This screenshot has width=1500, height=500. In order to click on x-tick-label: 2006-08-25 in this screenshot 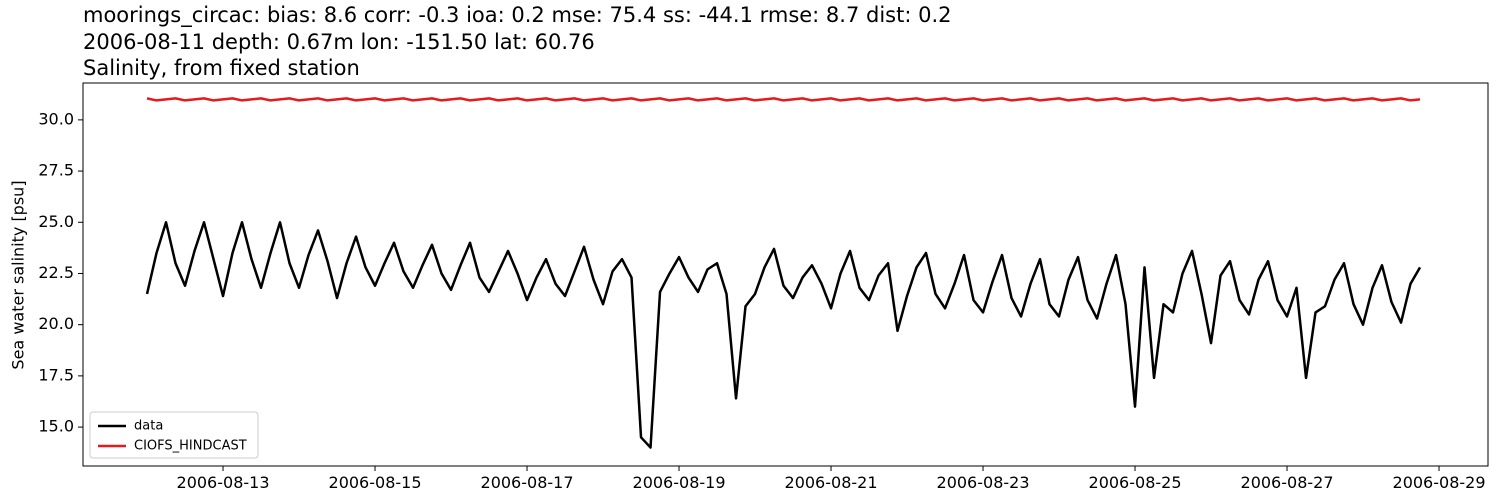, I will do `click(1135, 482)`.